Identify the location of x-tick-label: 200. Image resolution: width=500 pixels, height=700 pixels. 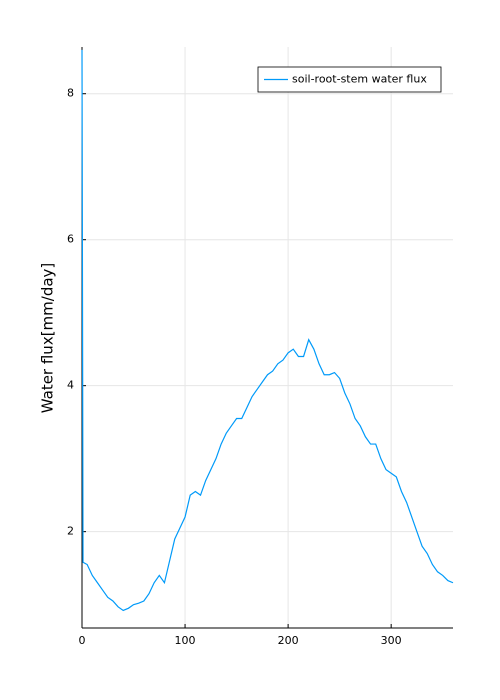
(288, 640).